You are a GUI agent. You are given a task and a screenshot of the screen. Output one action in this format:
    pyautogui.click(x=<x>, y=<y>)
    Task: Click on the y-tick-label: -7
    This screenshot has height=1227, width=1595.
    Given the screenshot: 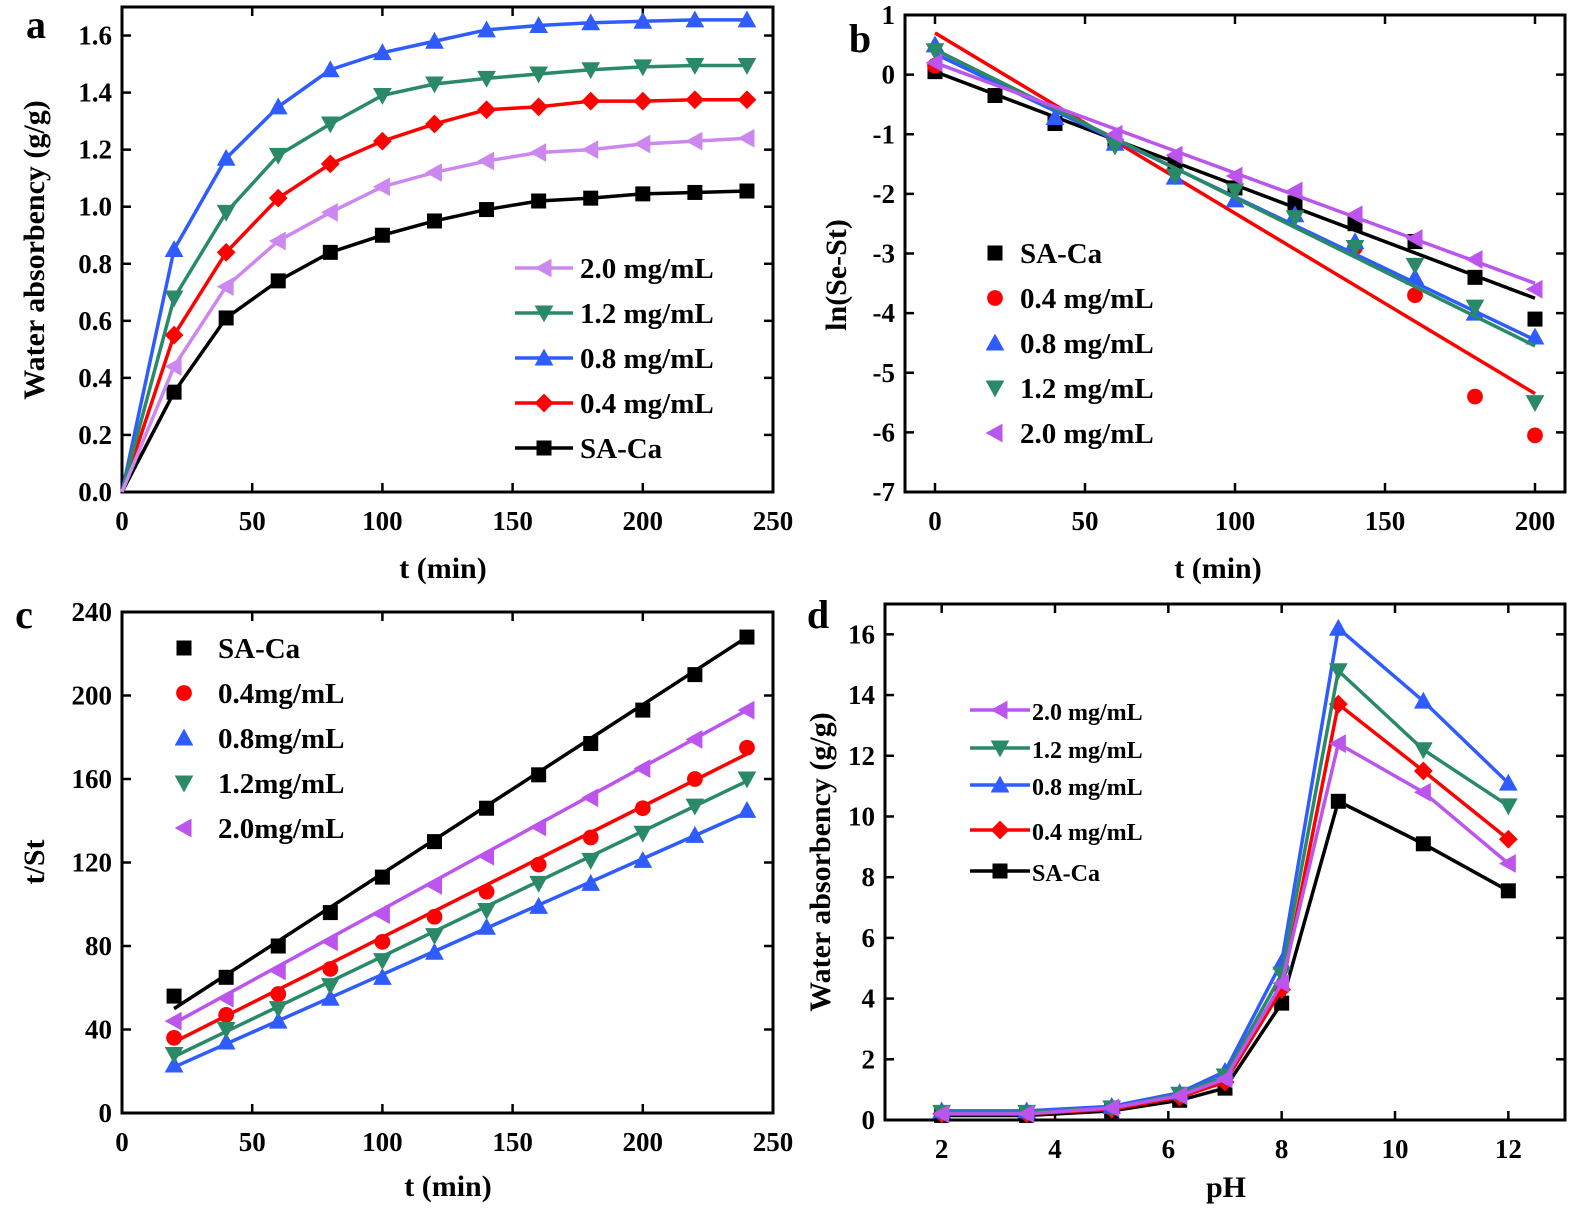 What is the action you would take?
    pyautogui.click(x=884, y=492)
    